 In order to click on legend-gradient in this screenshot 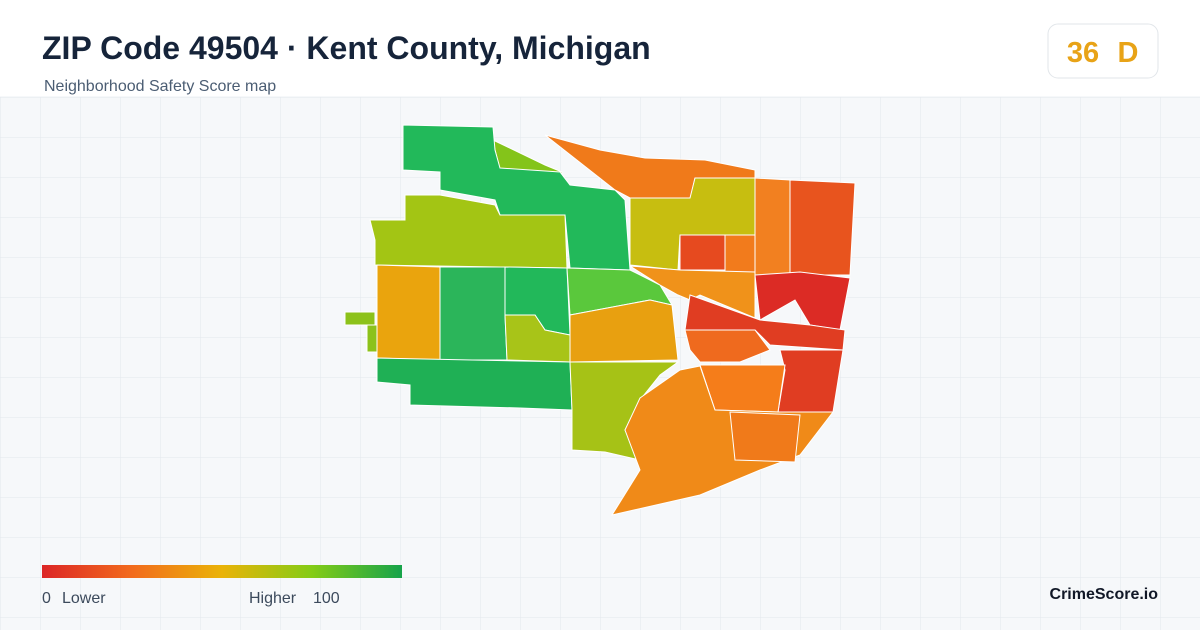, I will do `click(222, 571)`.